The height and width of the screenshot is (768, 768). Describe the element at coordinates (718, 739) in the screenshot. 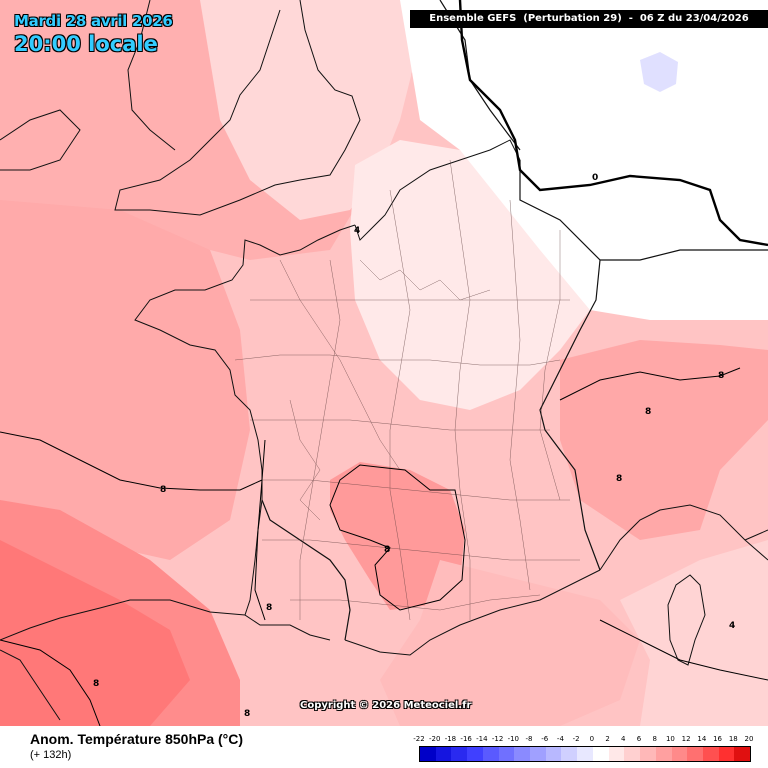

I see `scale-tick-label: 16` at that location.